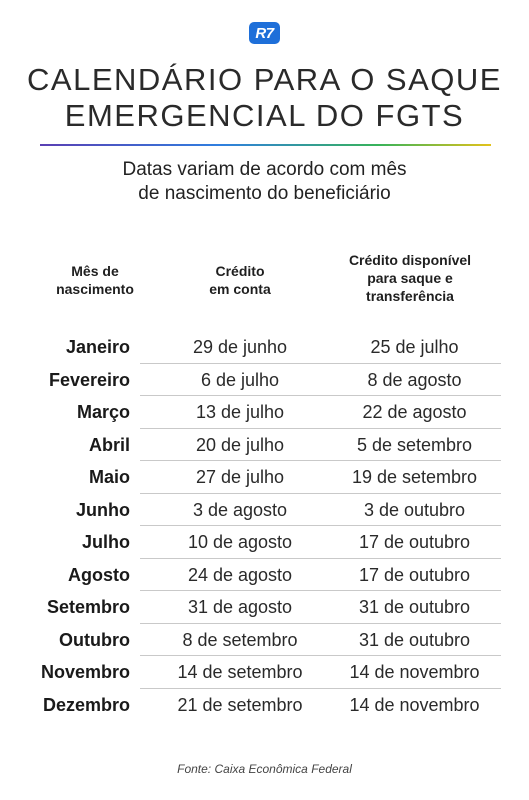 The height and width of the screenshot is (800, 529). Describe the element at coordinates (86, 704) in the screenshot. I see `month-cell: Dezembro` at that location.